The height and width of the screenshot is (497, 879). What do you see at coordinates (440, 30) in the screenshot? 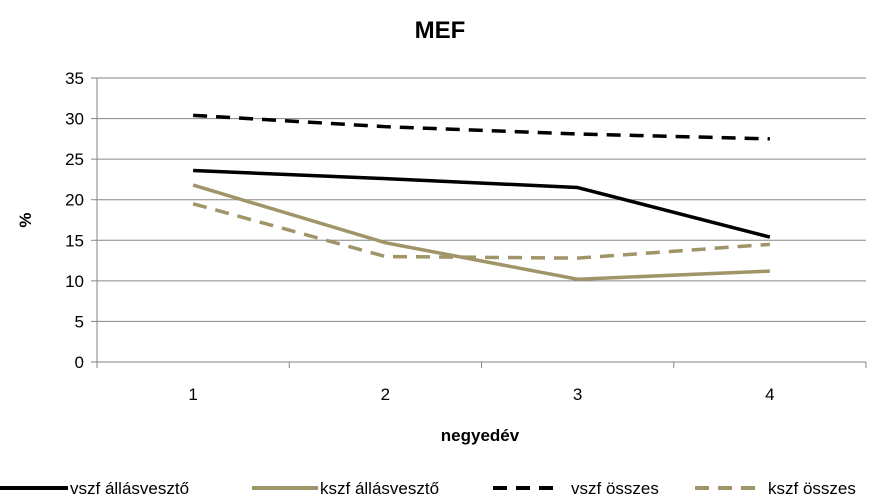
I see `chart-title: MEF` at bounding box center [440, 30].